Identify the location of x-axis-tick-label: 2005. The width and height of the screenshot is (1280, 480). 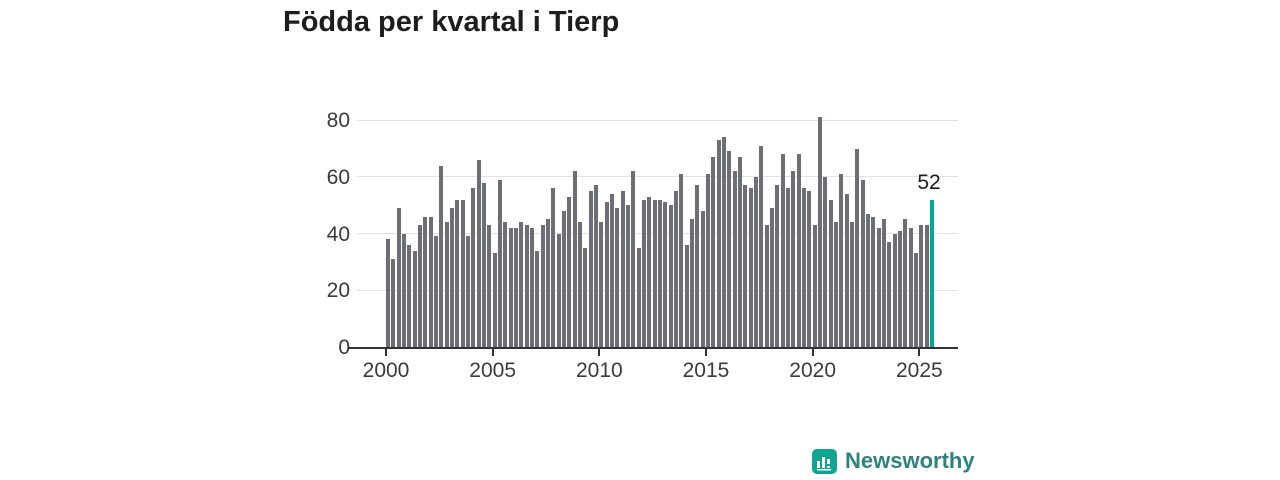
(493, 370).